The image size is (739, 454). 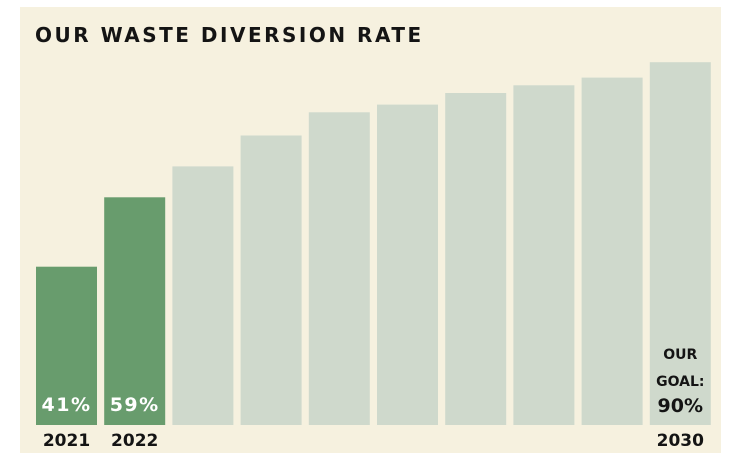 What do you see at coordinates (135, 311) in the screenshot?
I see `bar-2022` at bounding box center [135, 311].